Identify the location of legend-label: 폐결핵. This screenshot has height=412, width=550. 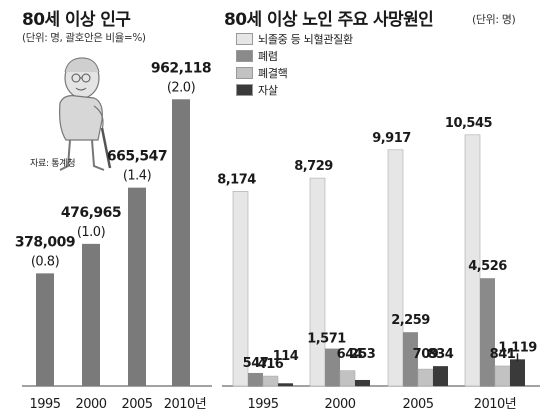
(273, 73).